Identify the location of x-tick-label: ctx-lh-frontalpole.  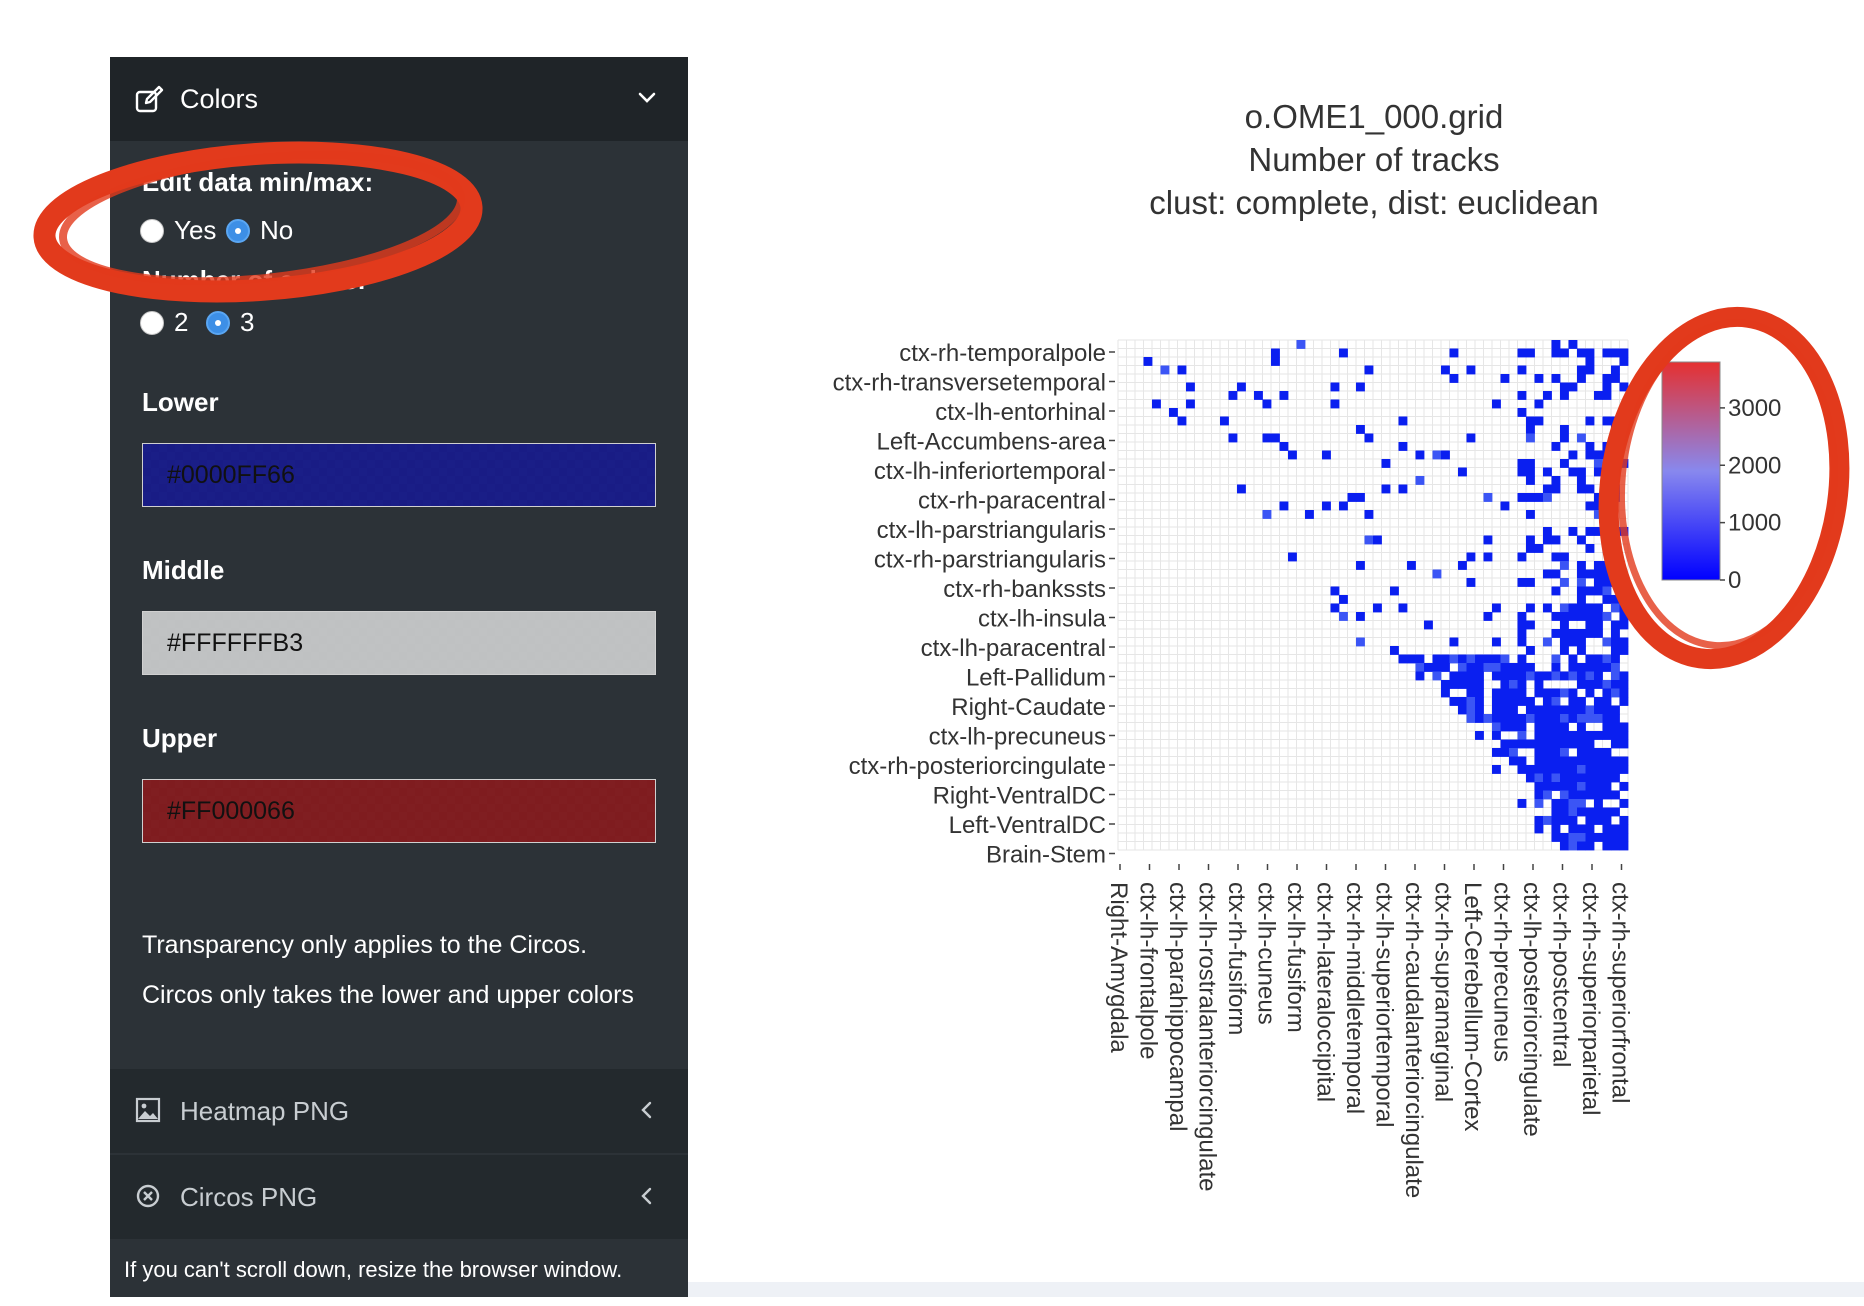
(1148, 970).